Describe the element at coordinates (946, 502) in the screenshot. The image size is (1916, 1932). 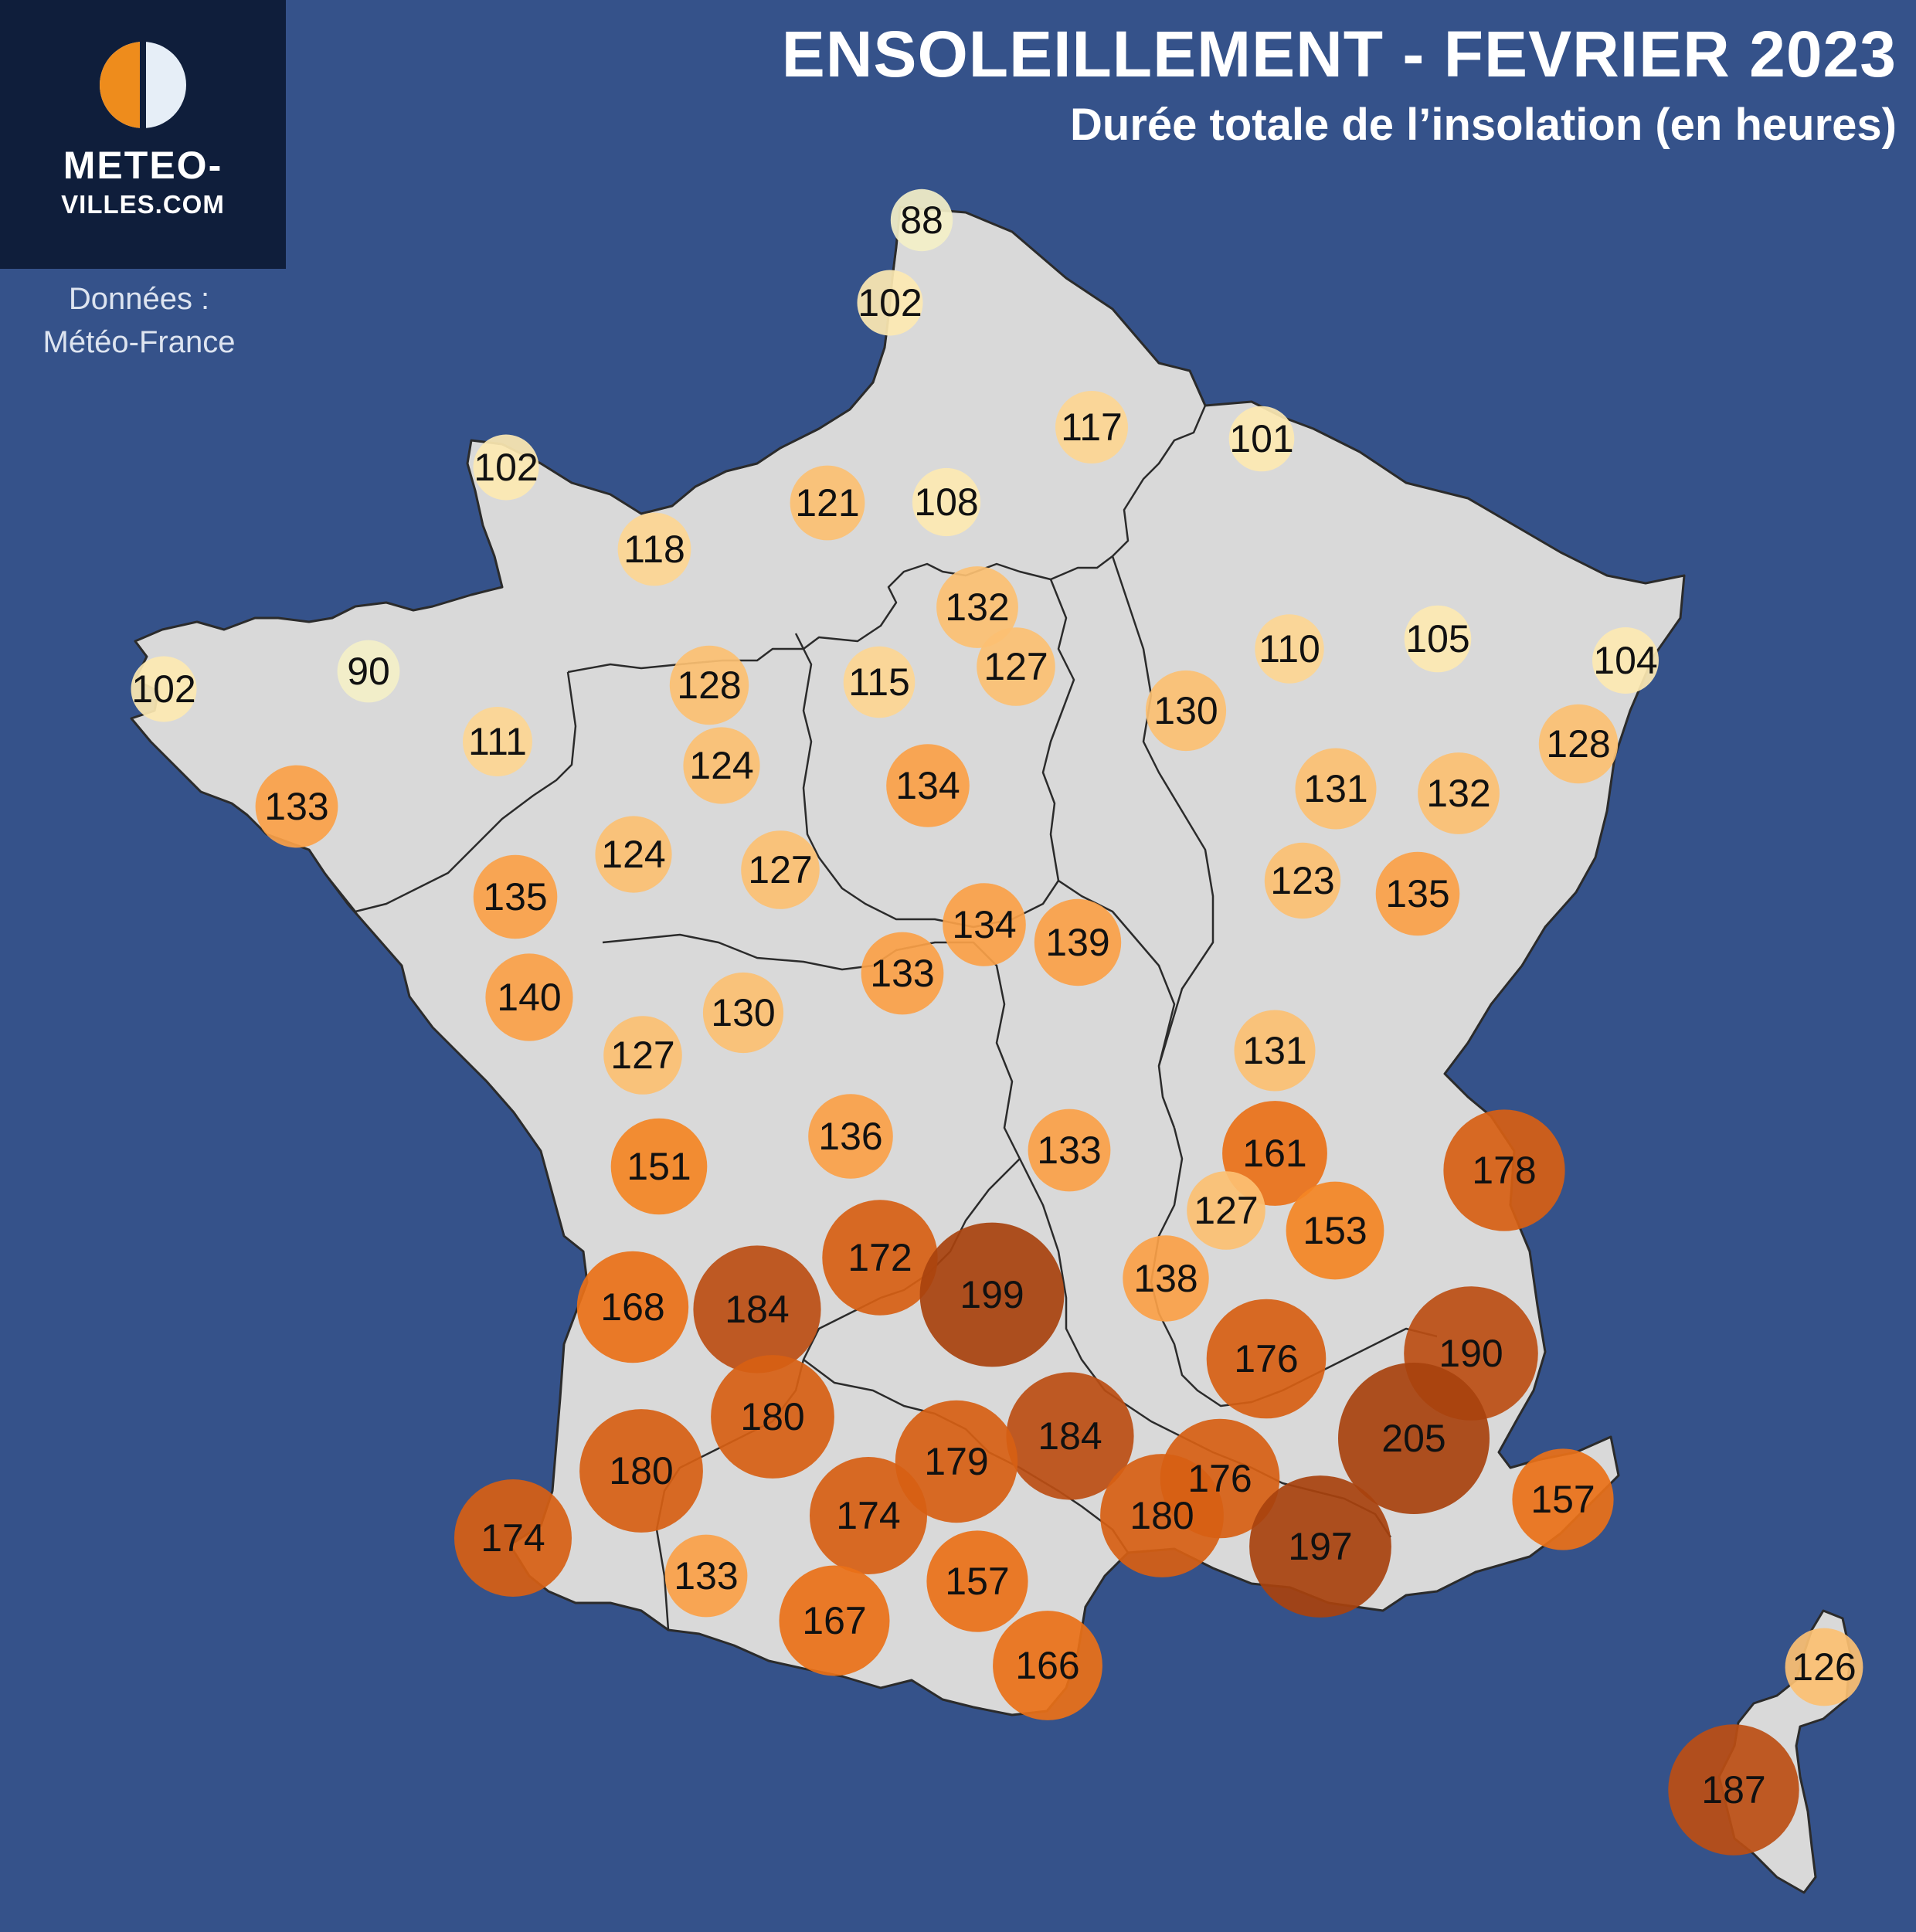
I see `sunshine-value-label: 108` at that location.